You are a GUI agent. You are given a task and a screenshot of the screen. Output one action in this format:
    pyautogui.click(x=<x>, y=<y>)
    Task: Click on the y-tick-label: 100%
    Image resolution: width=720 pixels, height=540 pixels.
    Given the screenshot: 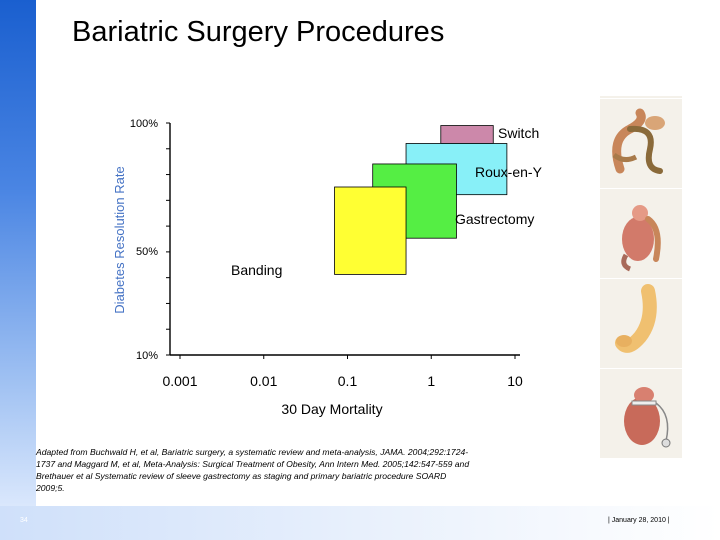 What is the action you would take?
    pyautogui.click(x=144, y=124)
    